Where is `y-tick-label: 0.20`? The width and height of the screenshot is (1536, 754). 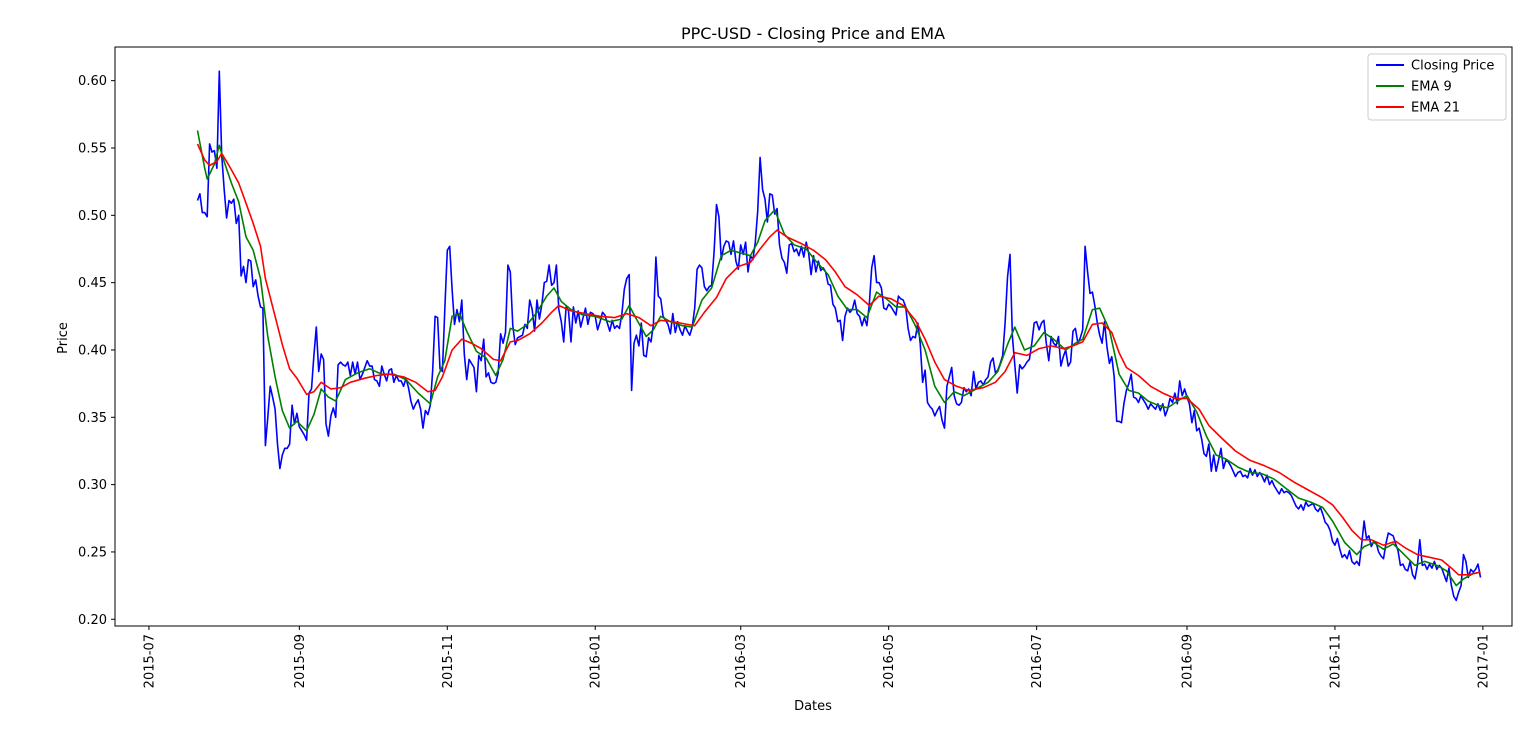 y-tick-label: 0.20 is located at coordinates (92, 620).